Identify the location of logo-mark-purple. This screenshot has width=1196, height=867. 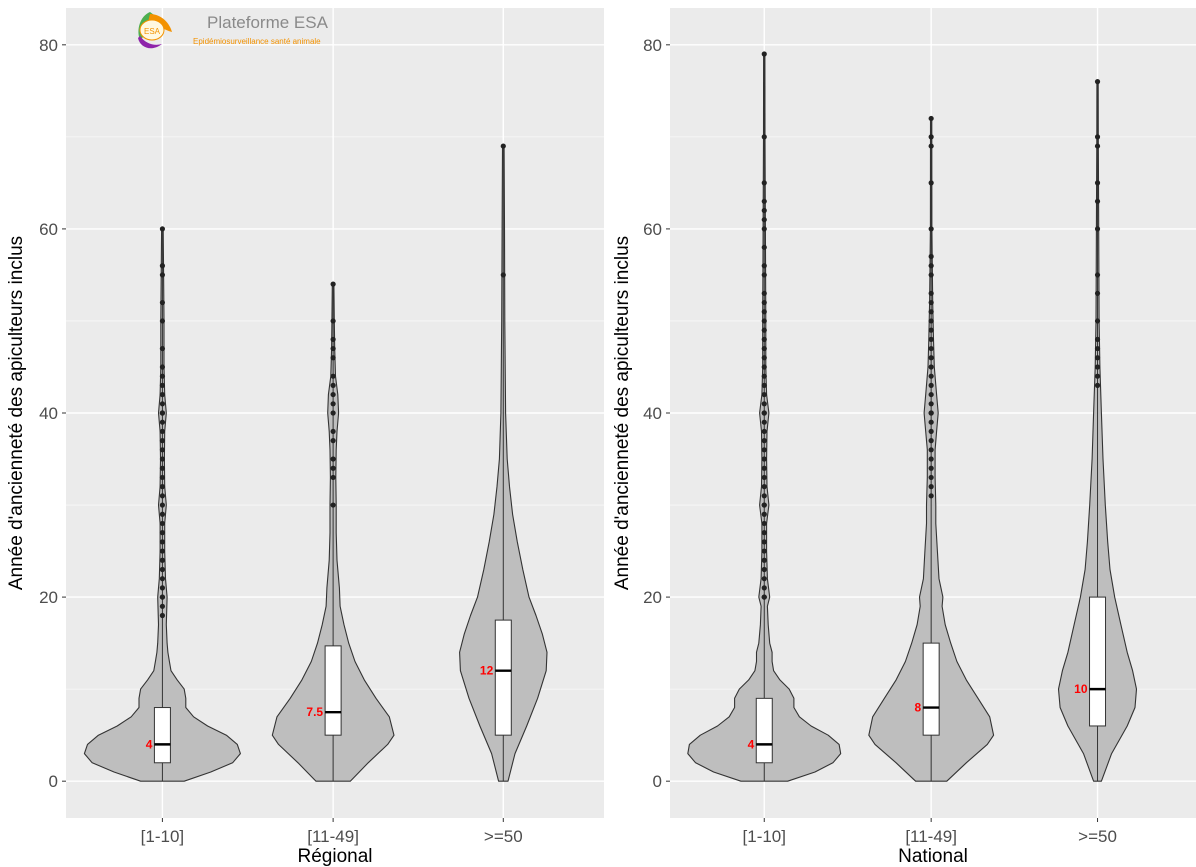
(150, 42).